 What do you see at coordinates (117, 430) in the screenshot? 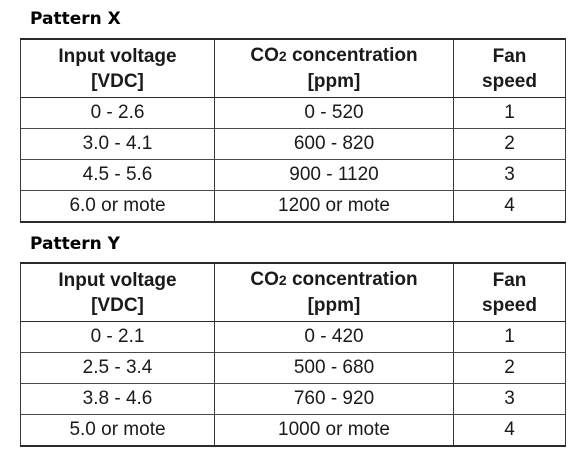
I see `voltage-cell: 5.0 or mote` at bounding box center [117, 430].